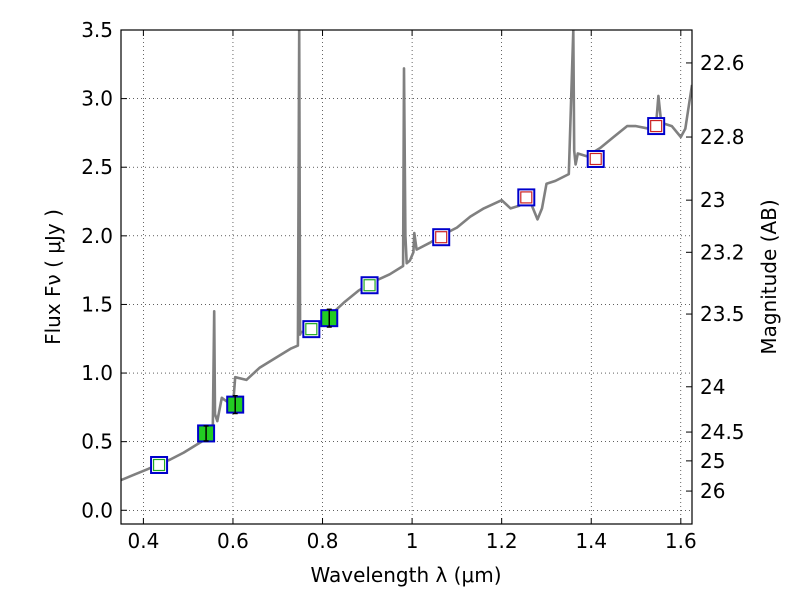 Image resolution: width=800 pixels, height=600 pixels. Describe the element at coordinates (591, 541) in the screenshot. I see `x-tick-label: 1.4` at that location.